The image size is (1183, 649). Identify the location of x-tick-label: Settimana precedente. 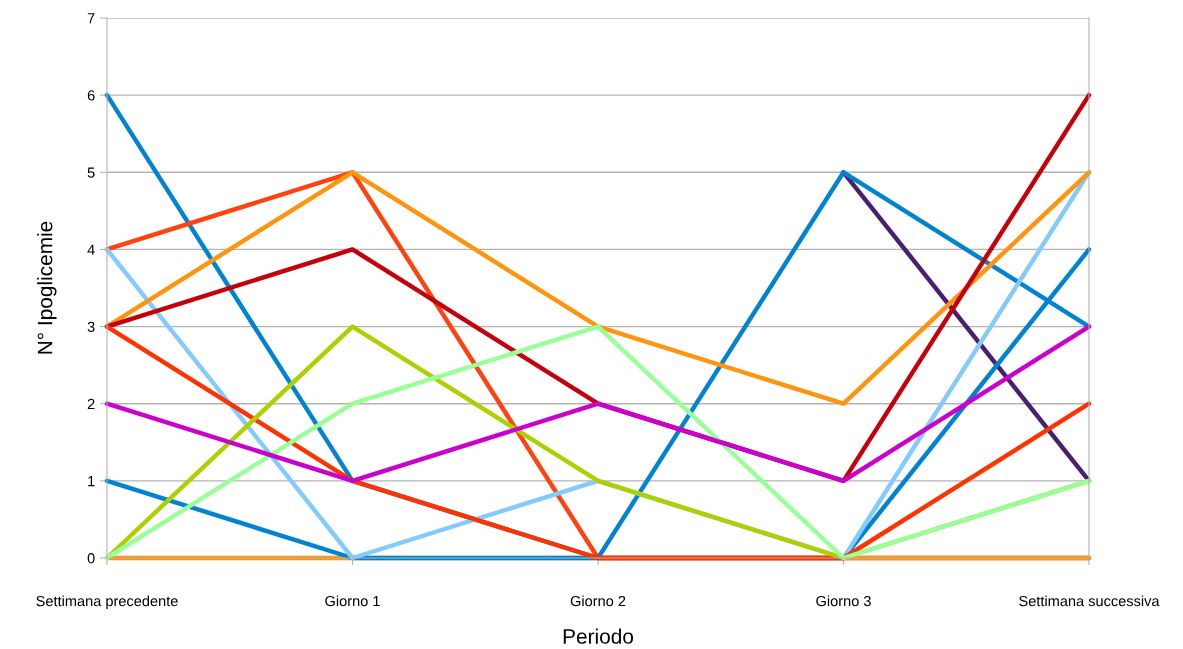
(107, 602).